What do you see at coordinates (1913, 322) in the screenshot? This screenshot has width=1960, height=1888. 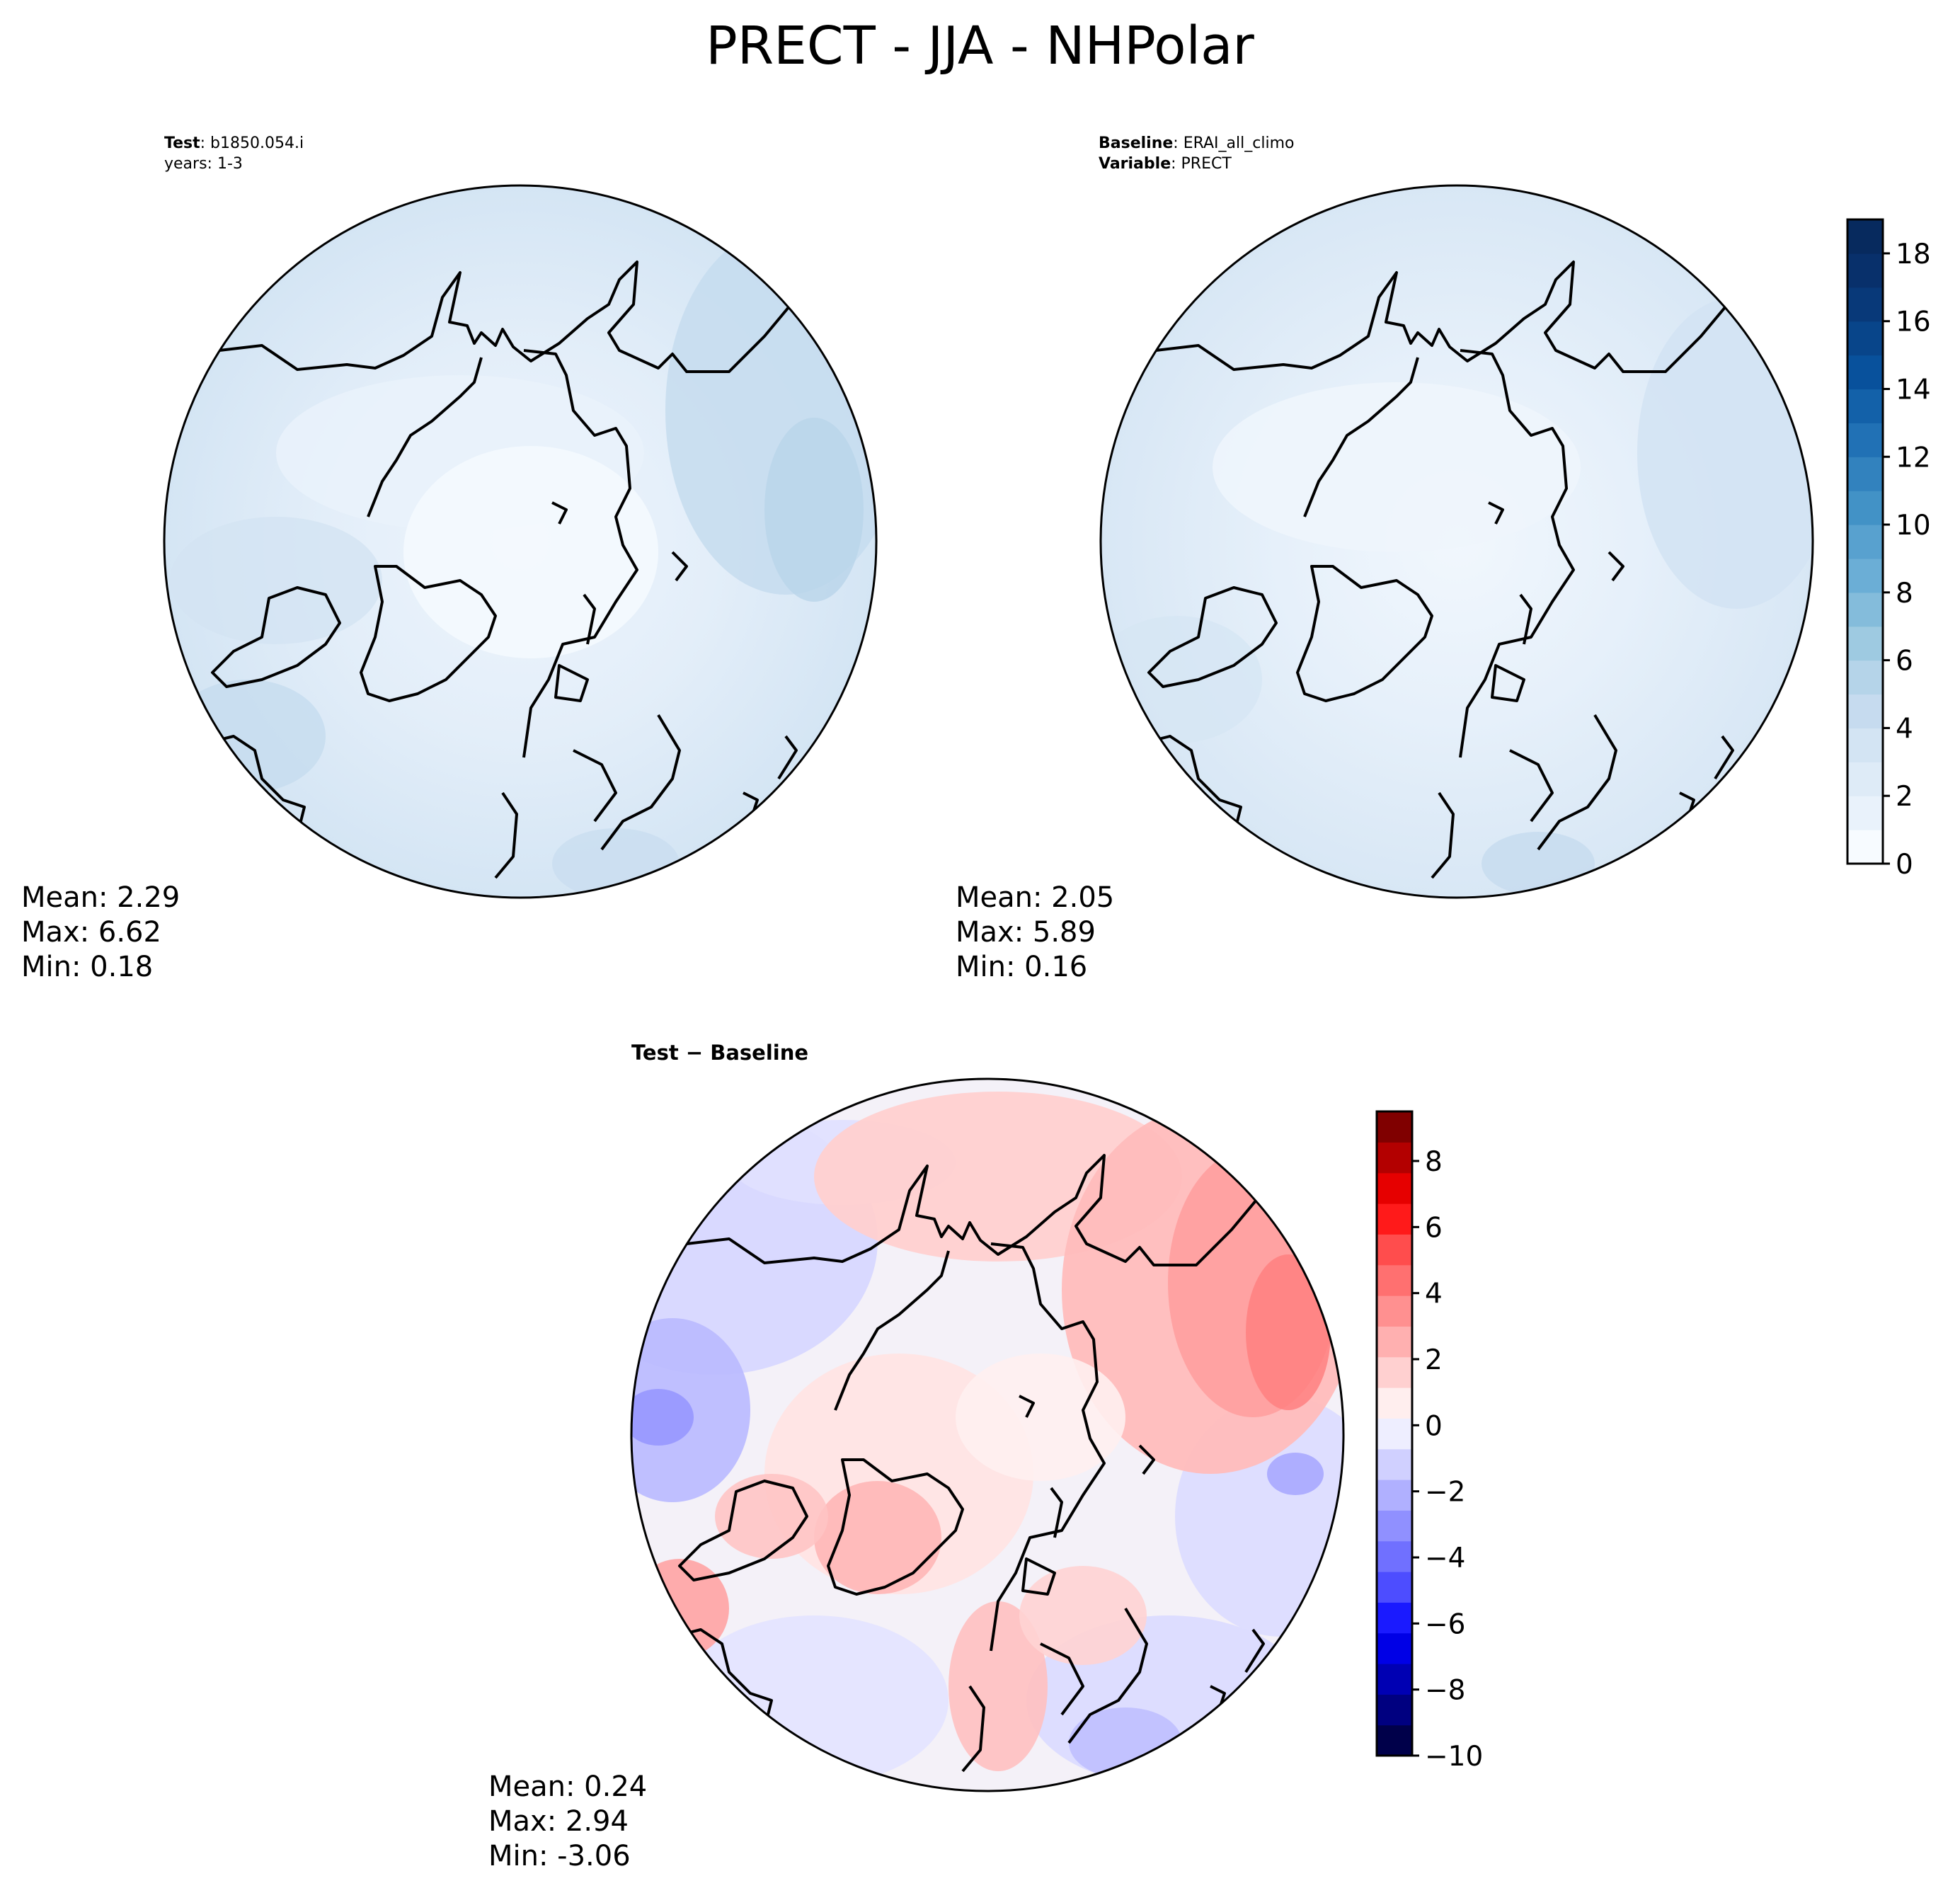 I see `colorbar-tick-label: 16` at bounding box center [1913, 322].